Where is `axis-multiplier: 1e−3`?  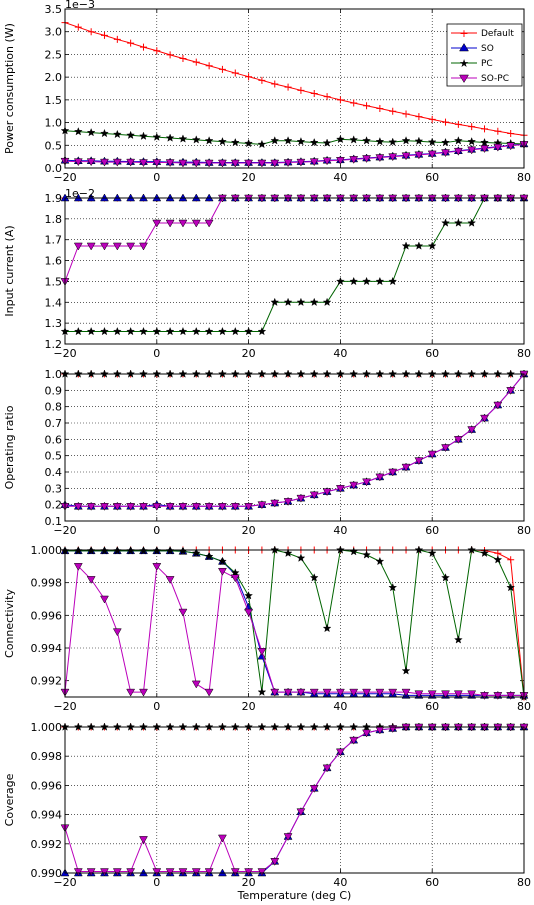 axis-multiplier: 1e−3 is located at coordinates (80, 5).